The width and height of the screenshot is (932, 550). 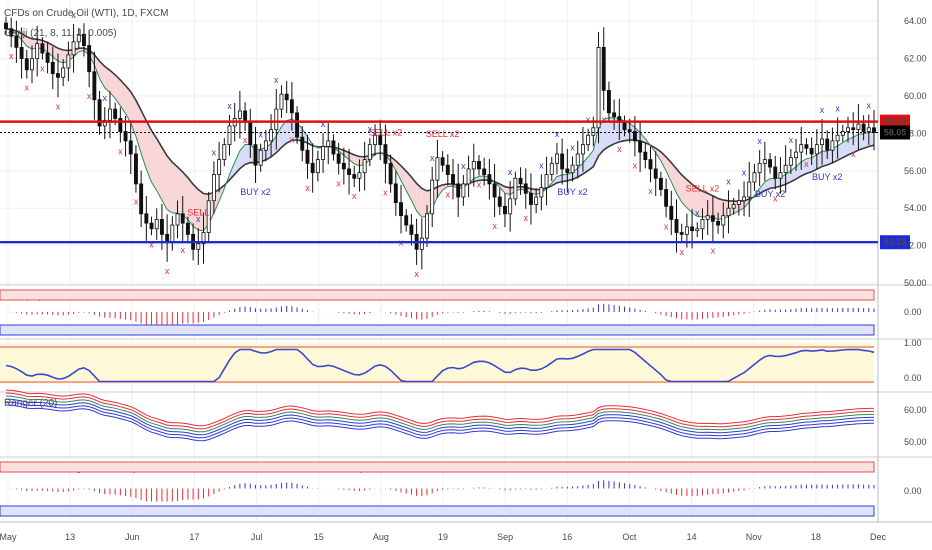 What do you see at coordinates (30, 403) in the screenshot?
I see `panel-title: Ranger (20)` at bounding box center [30, 403].